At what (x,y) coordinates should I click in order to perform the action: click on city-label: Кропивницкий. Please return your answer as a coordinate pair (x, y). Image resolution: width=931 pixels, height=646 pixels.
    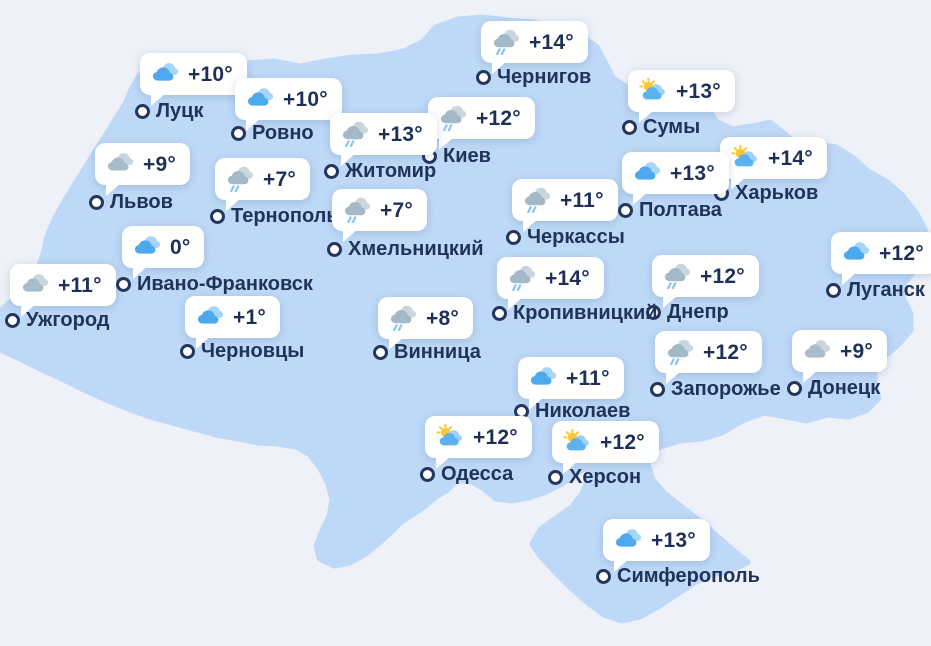
    Looking at the image, I should click on (585, 313).